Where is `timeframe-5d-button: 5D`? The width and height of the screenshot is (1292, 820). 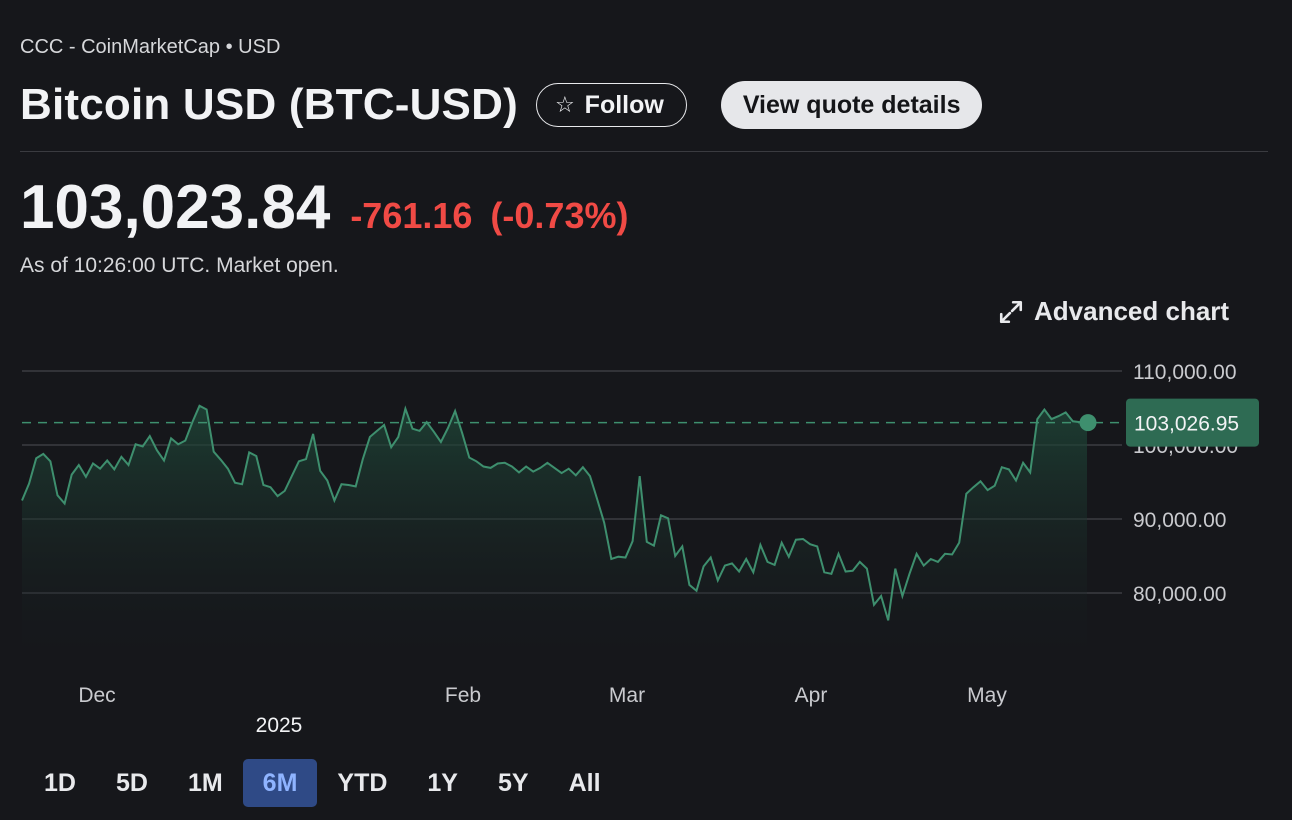 timeframe-5d-button: 5D is located at coordinates (132, 783).